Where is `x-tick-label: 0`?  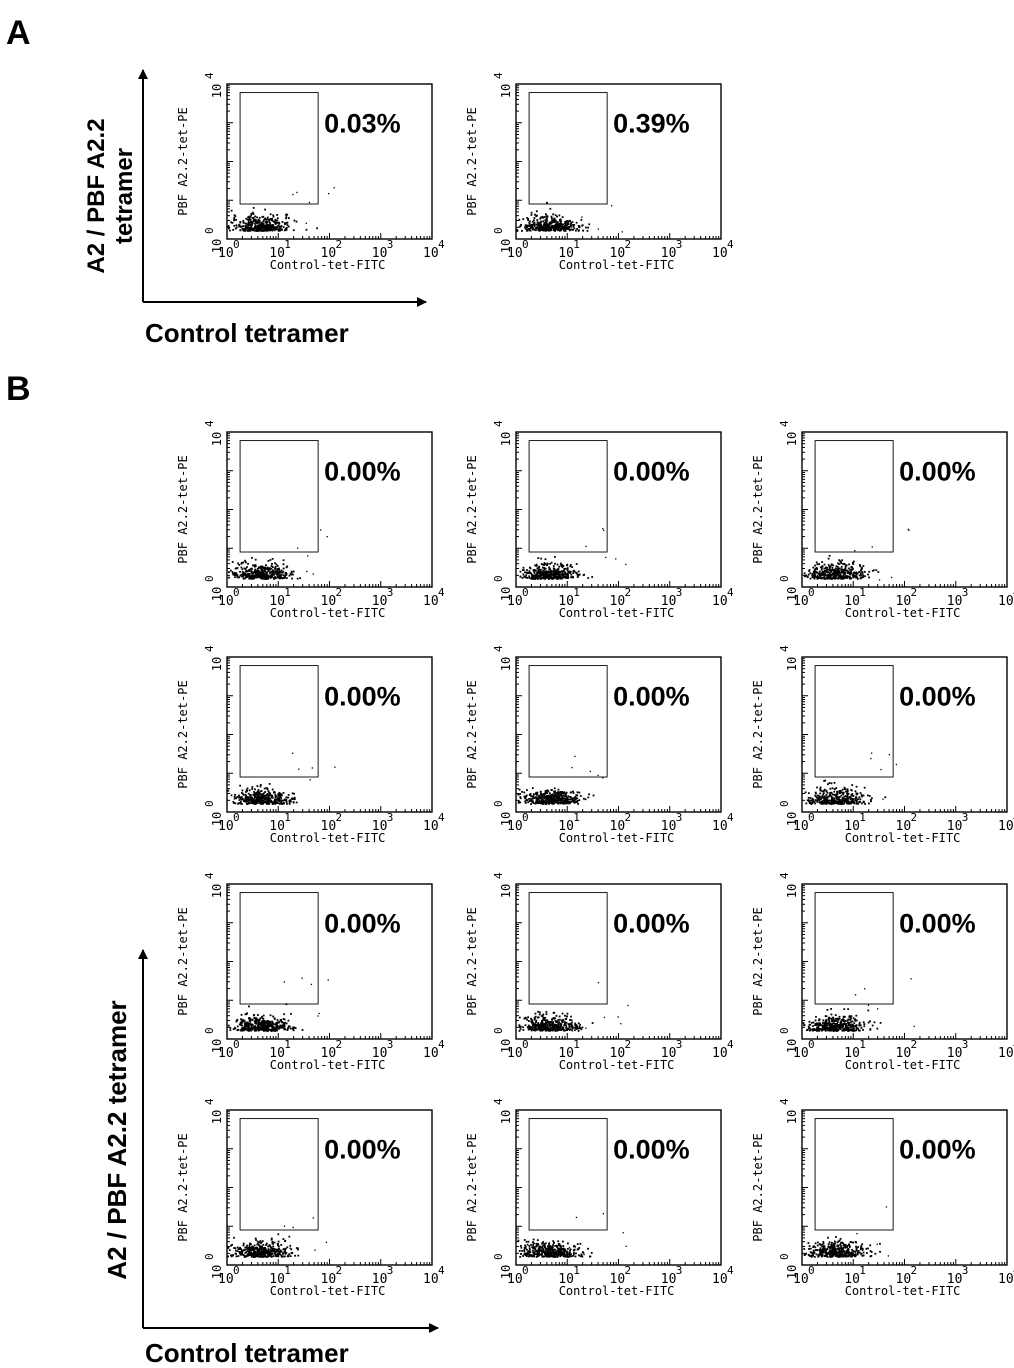 x-tick-label: 0 is located at coordinates (525, 1044).